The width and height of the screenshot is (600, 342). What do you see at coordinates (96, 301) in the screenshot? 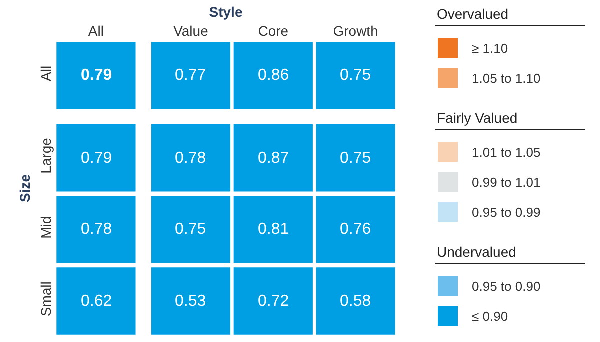
I see `data-label: 0.62` at bounding box center [96, 301].